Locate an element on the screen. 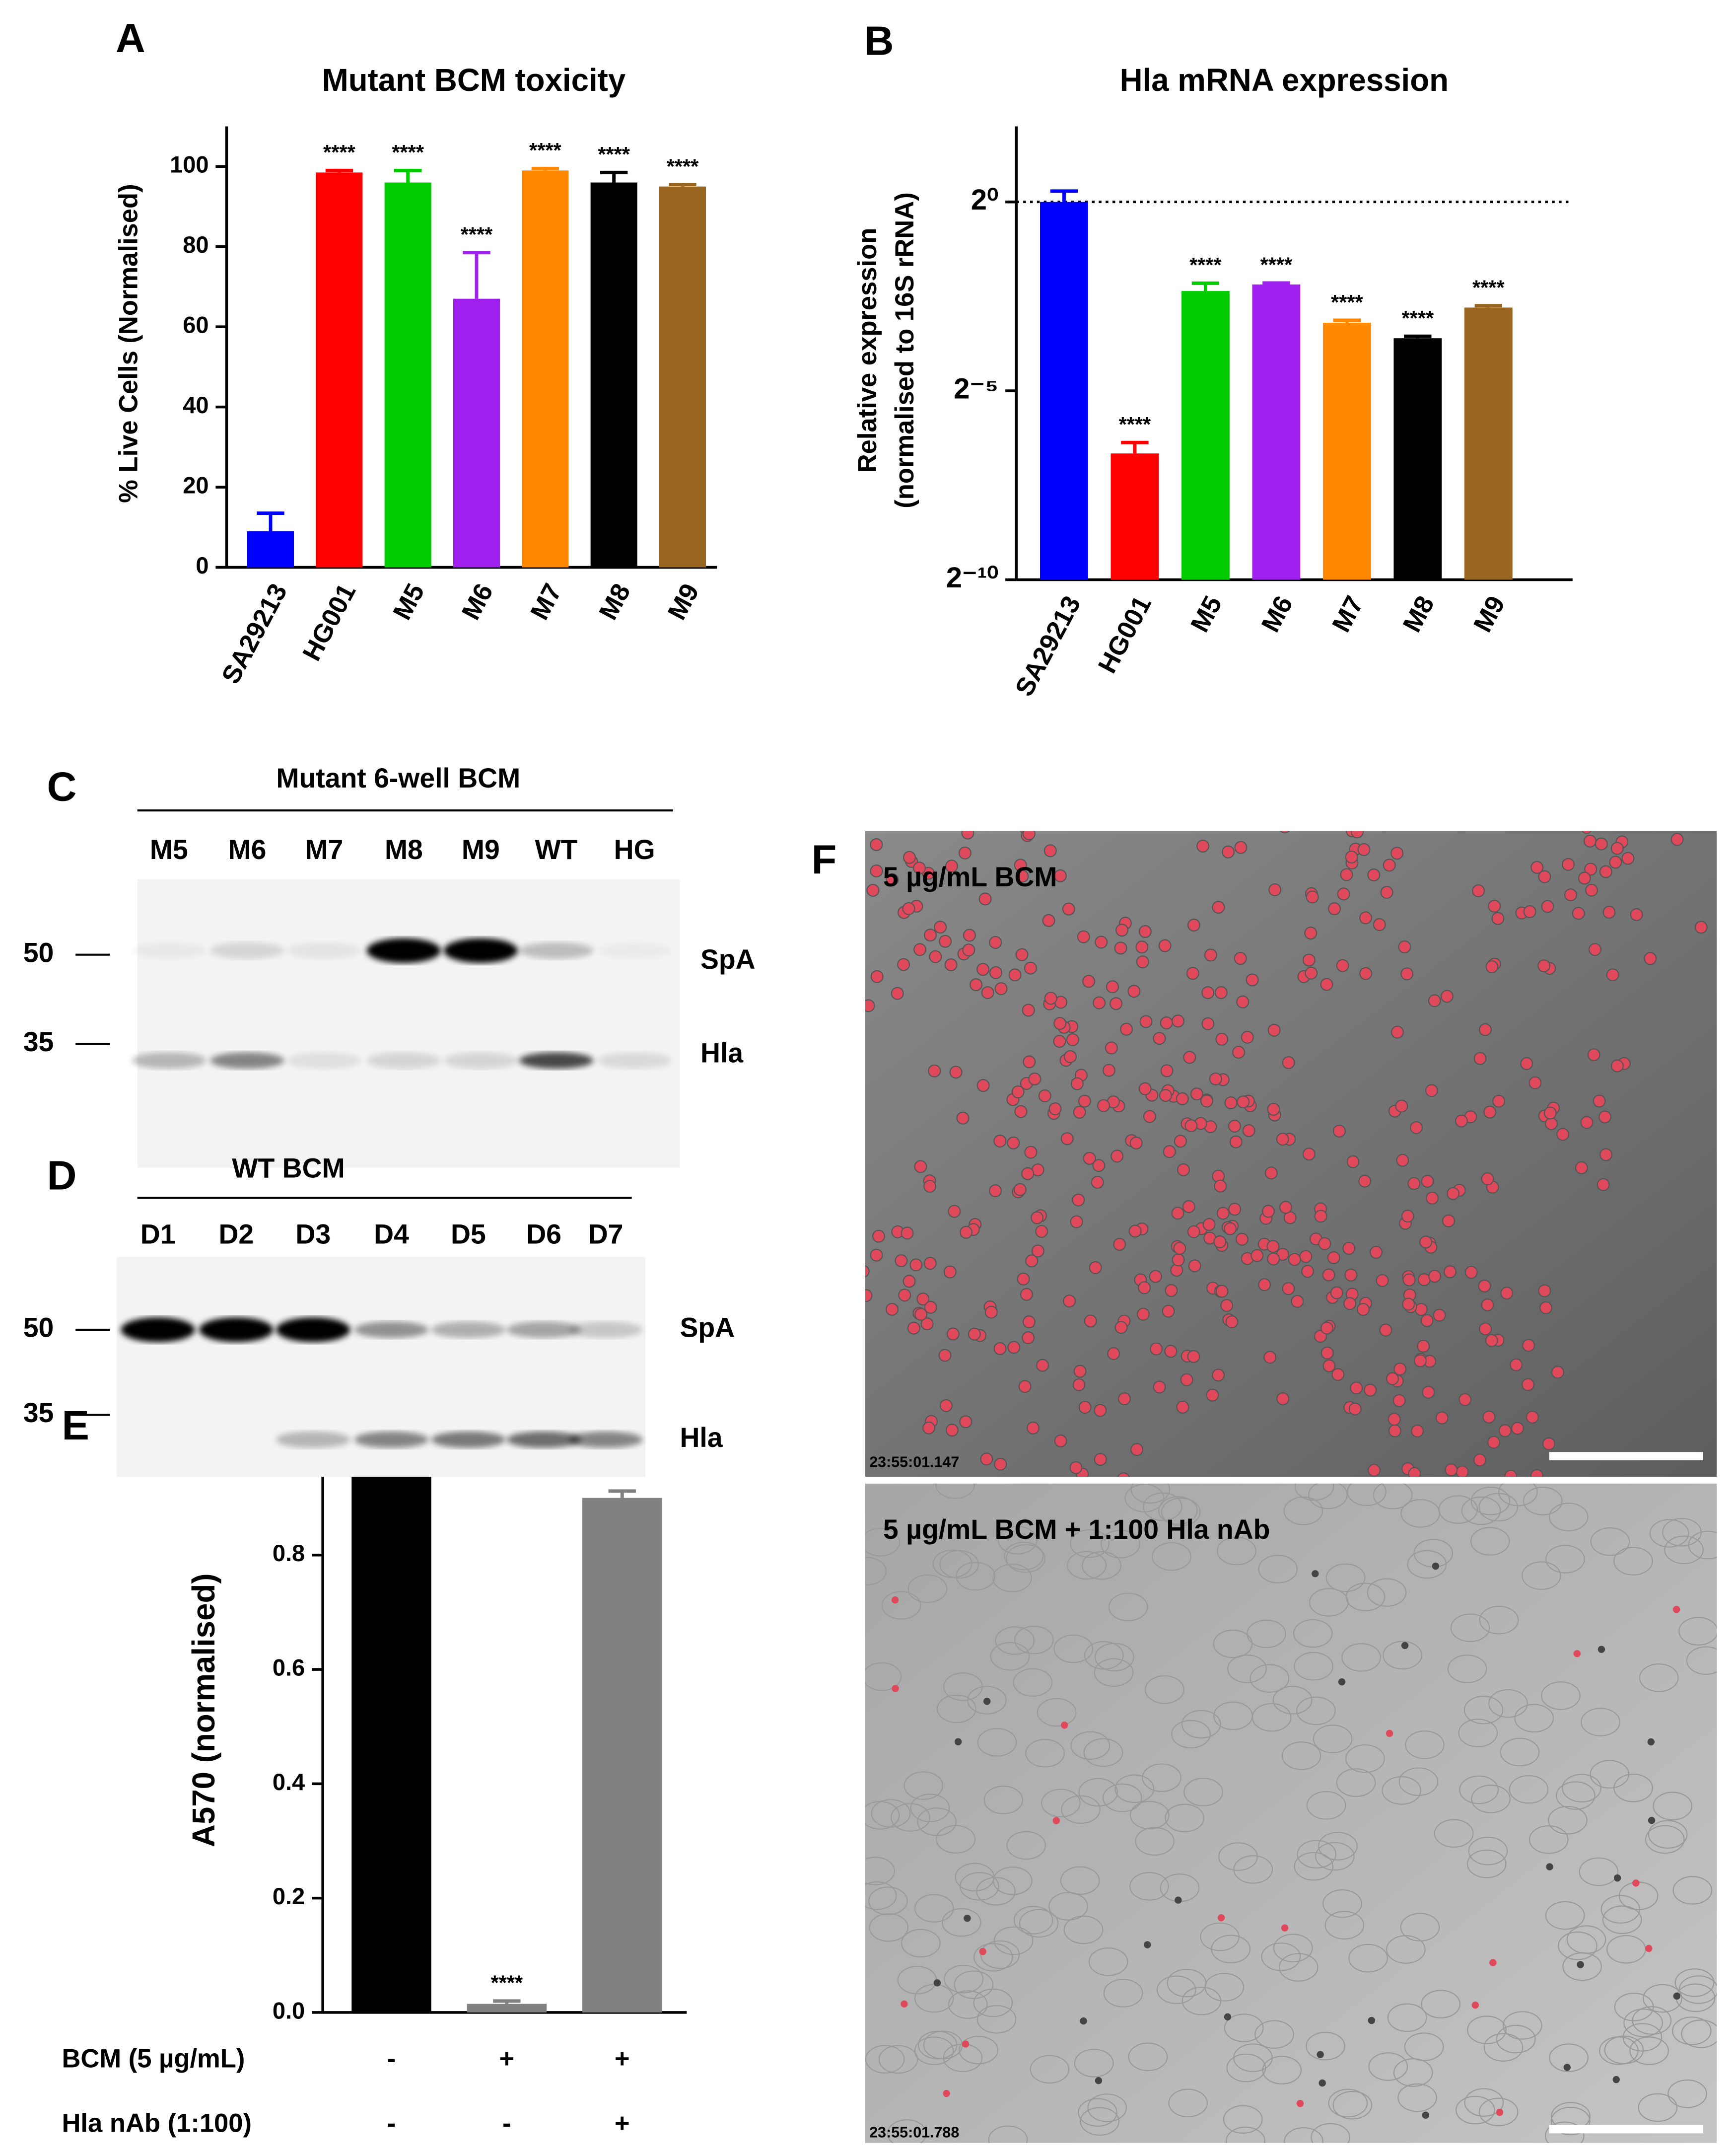 This screenshot has height=2156, width=1736. panel-letter: C is located at coordinates (62, 787).